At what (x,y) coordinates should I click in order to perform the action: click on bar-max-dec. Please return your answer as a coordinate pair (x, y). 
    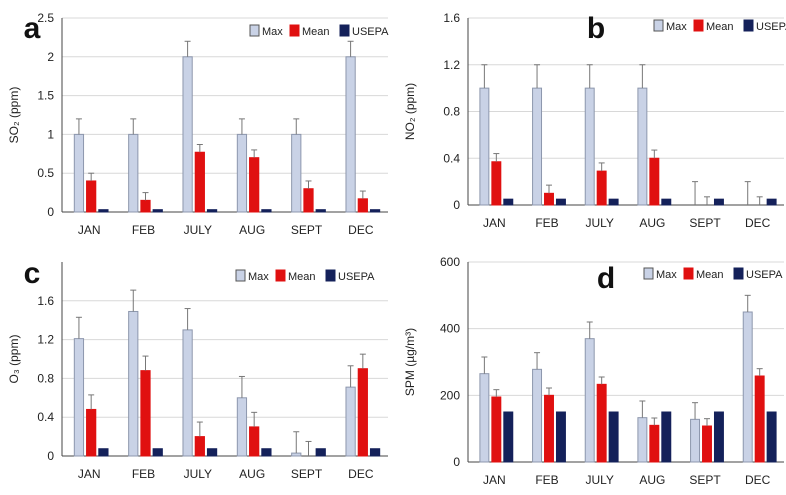
    Looking at the image, I should click on (747, 387).